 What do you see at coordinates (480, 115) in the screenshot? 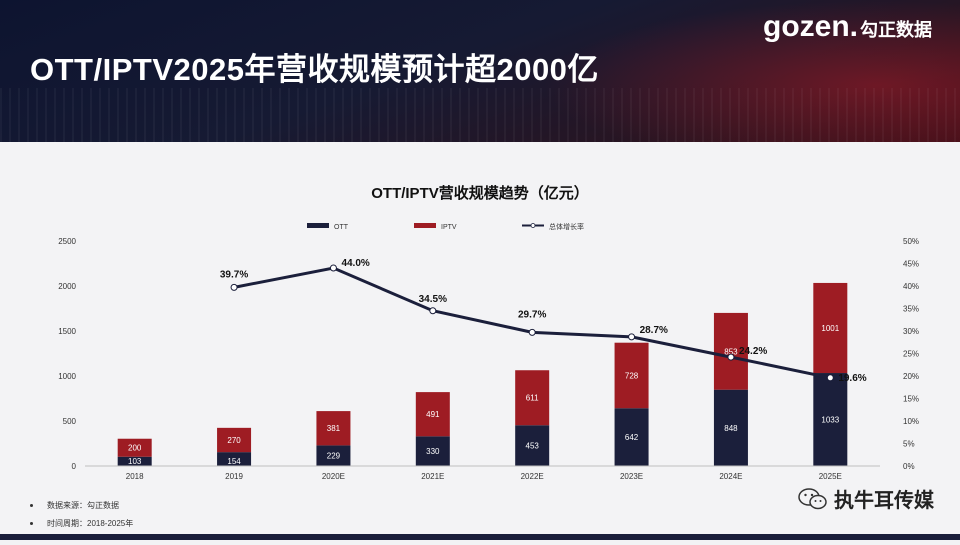
I see `header-stripes` at bounding box center [480, 115].